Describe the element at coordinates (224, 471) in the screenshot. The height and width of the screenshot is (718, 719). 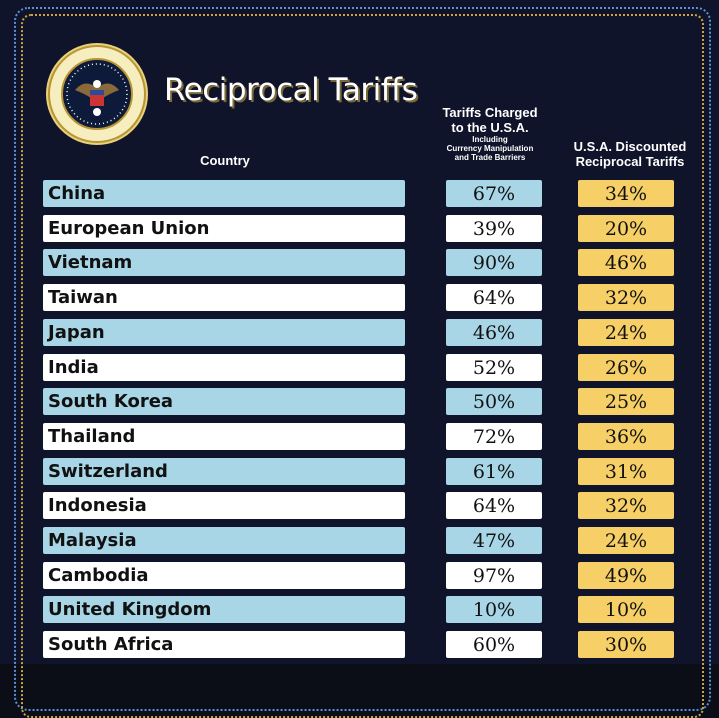
I see `country-cell: Switzerland` at that location.